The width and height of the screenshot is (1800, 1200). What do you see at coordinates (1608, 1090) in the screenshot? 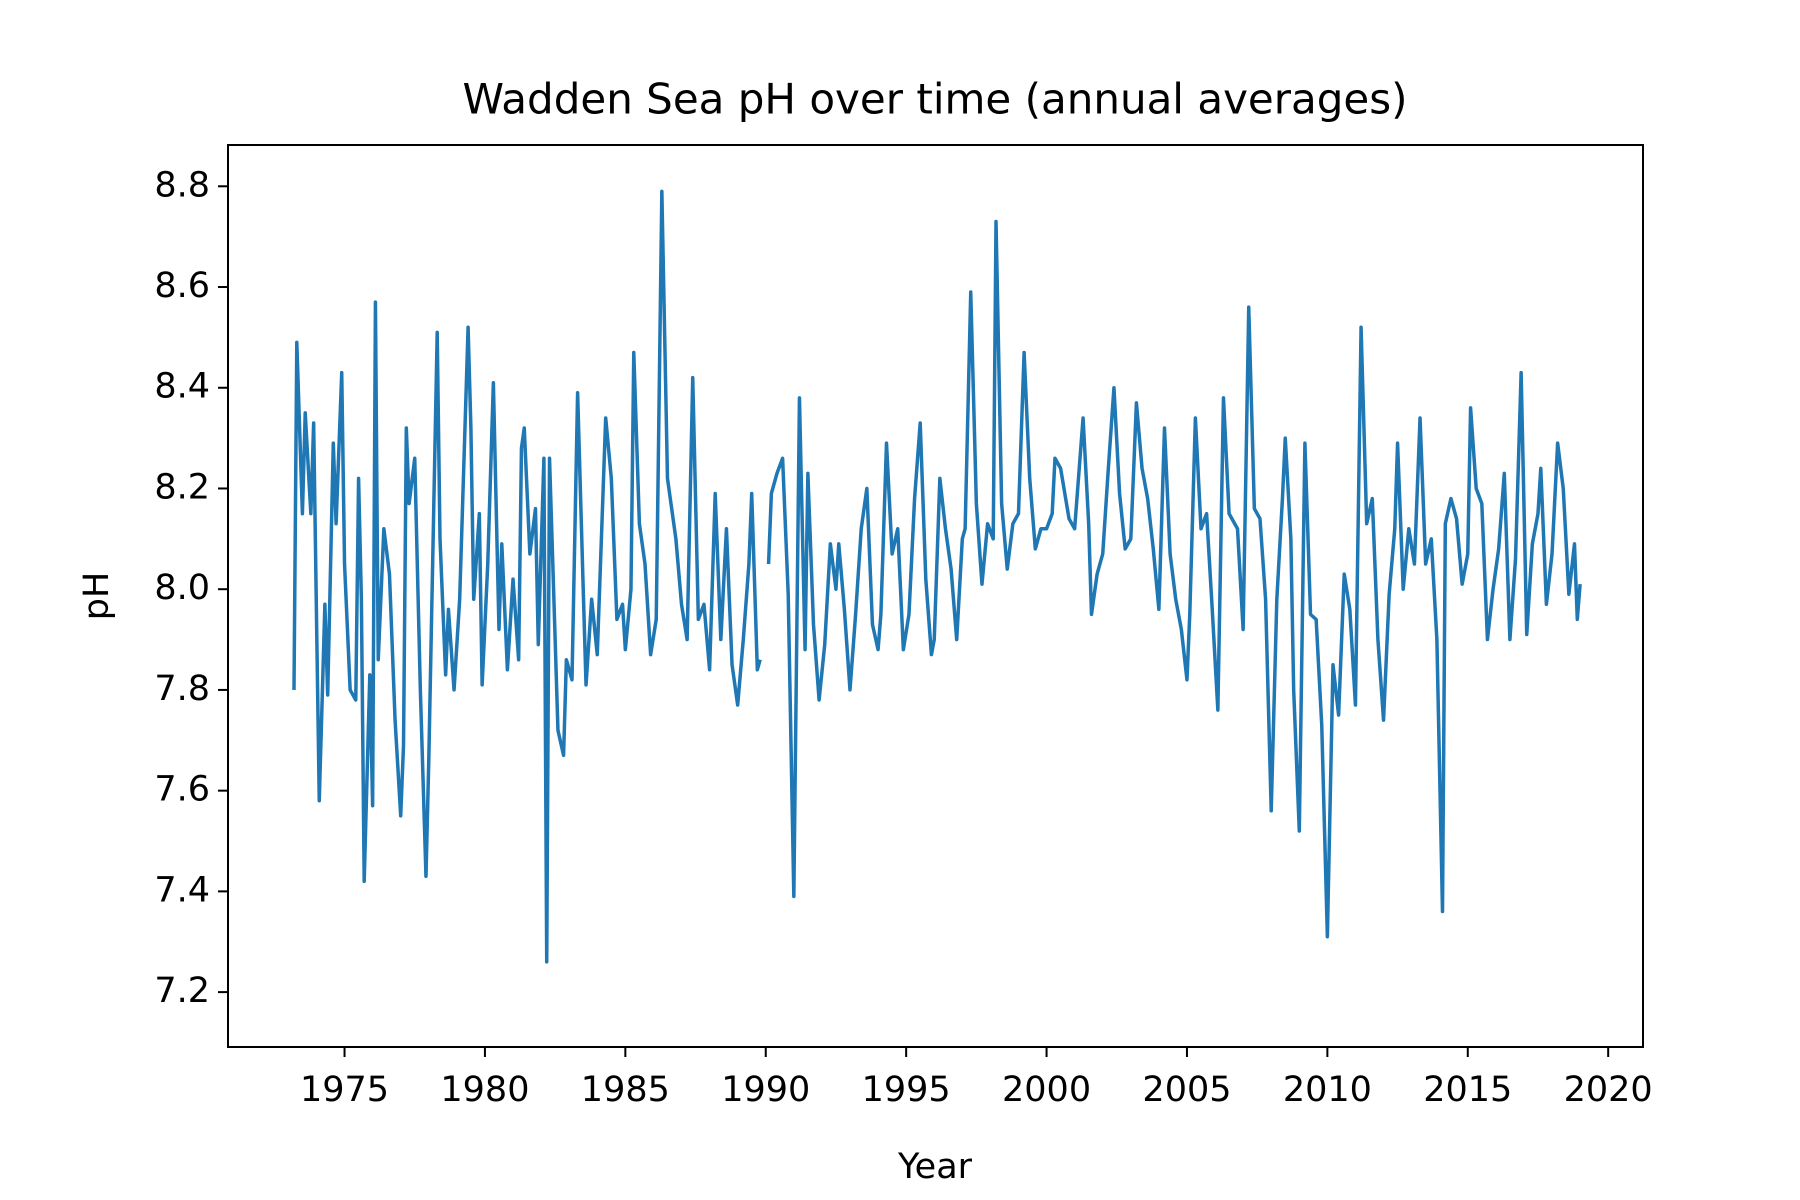
I see `x-tick-label: 2020` at bounding box center [1608, 1090].